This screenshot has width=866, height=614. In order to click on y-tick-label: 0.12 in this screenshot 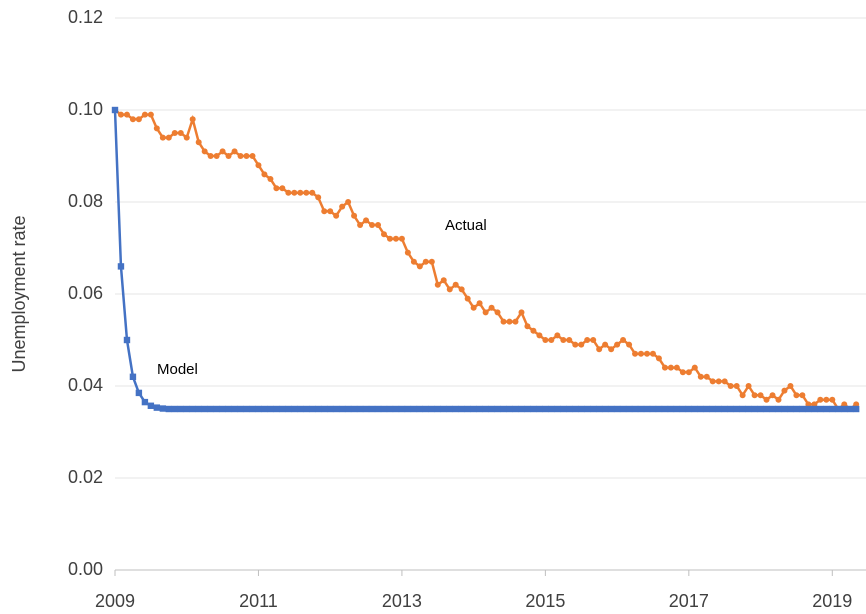, I will do `click(85, 17)`.